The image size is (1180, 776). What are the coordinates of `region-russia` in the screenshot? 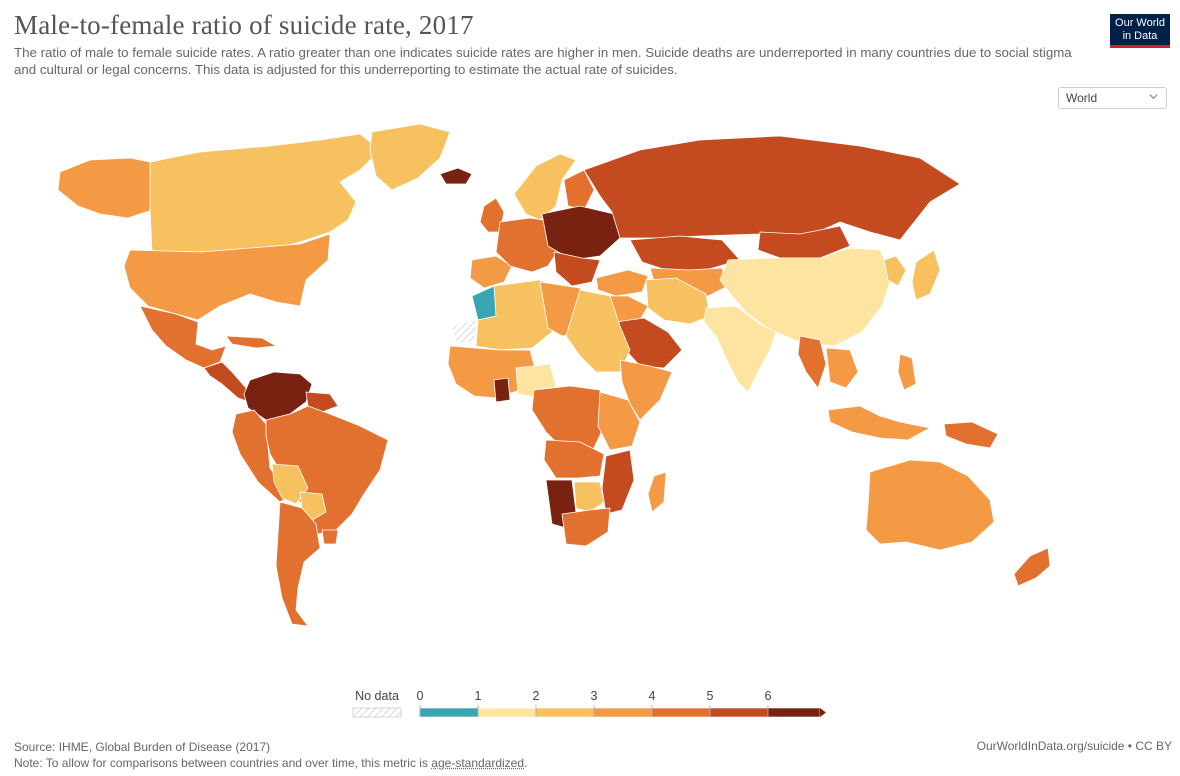 It's located at (772, 188).